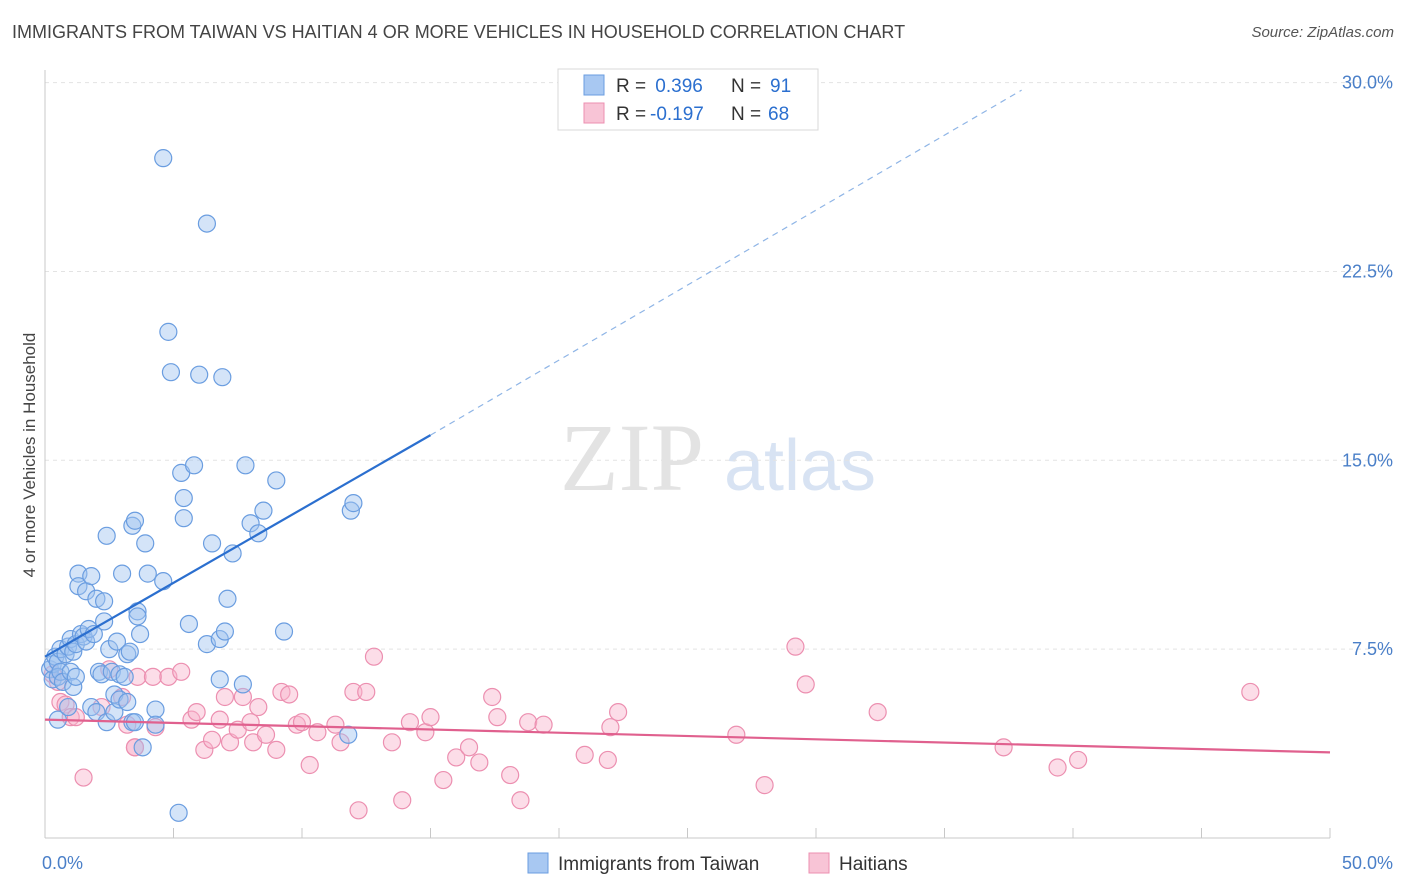 The width and height of the screenshot is (1406, 892). Describe the element at coordinates (594, 113) in the screenshot. I see `legend-swatch-haitians` at that location.